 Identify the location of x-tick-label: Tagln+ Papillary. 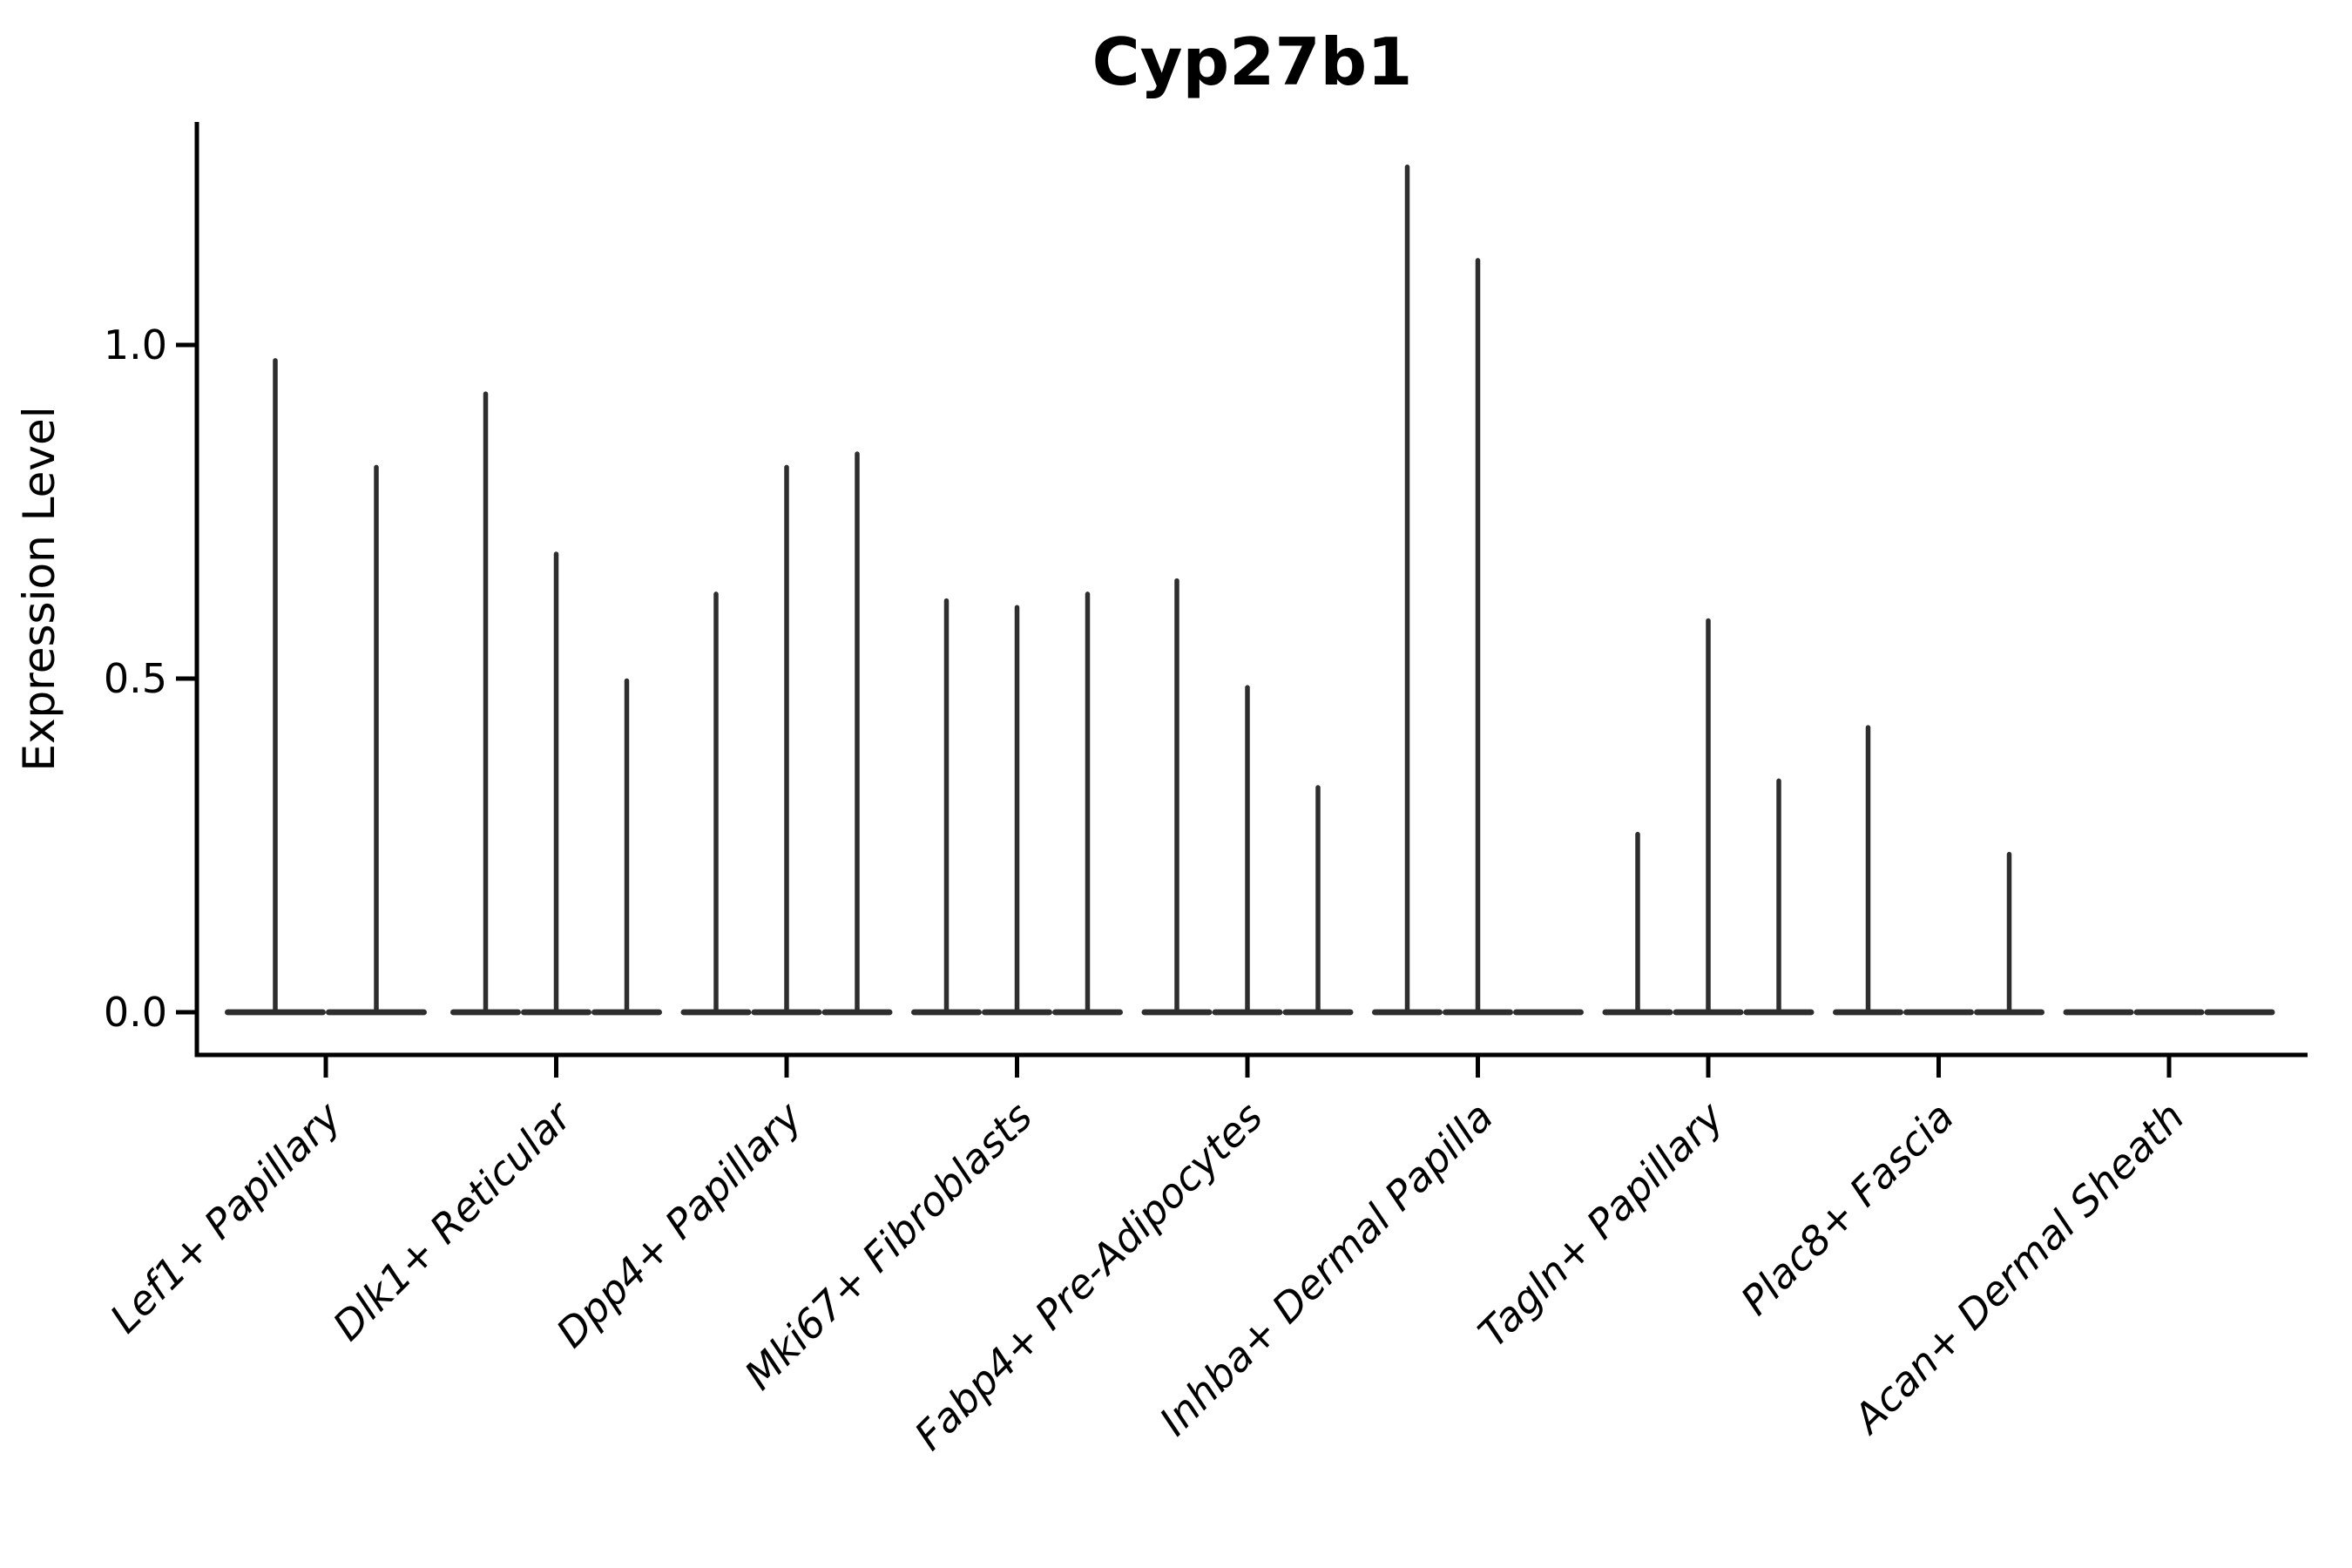
(1601, 1224).